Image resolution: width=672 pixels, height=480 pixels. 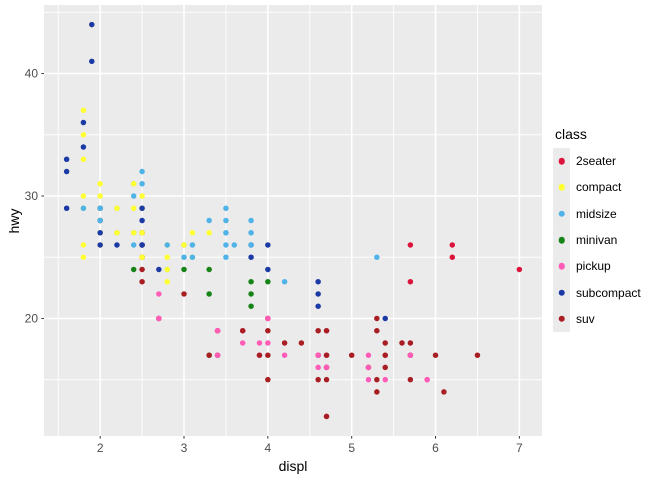 I want to click on legend-label: pickup, so click(x=593, y=266).